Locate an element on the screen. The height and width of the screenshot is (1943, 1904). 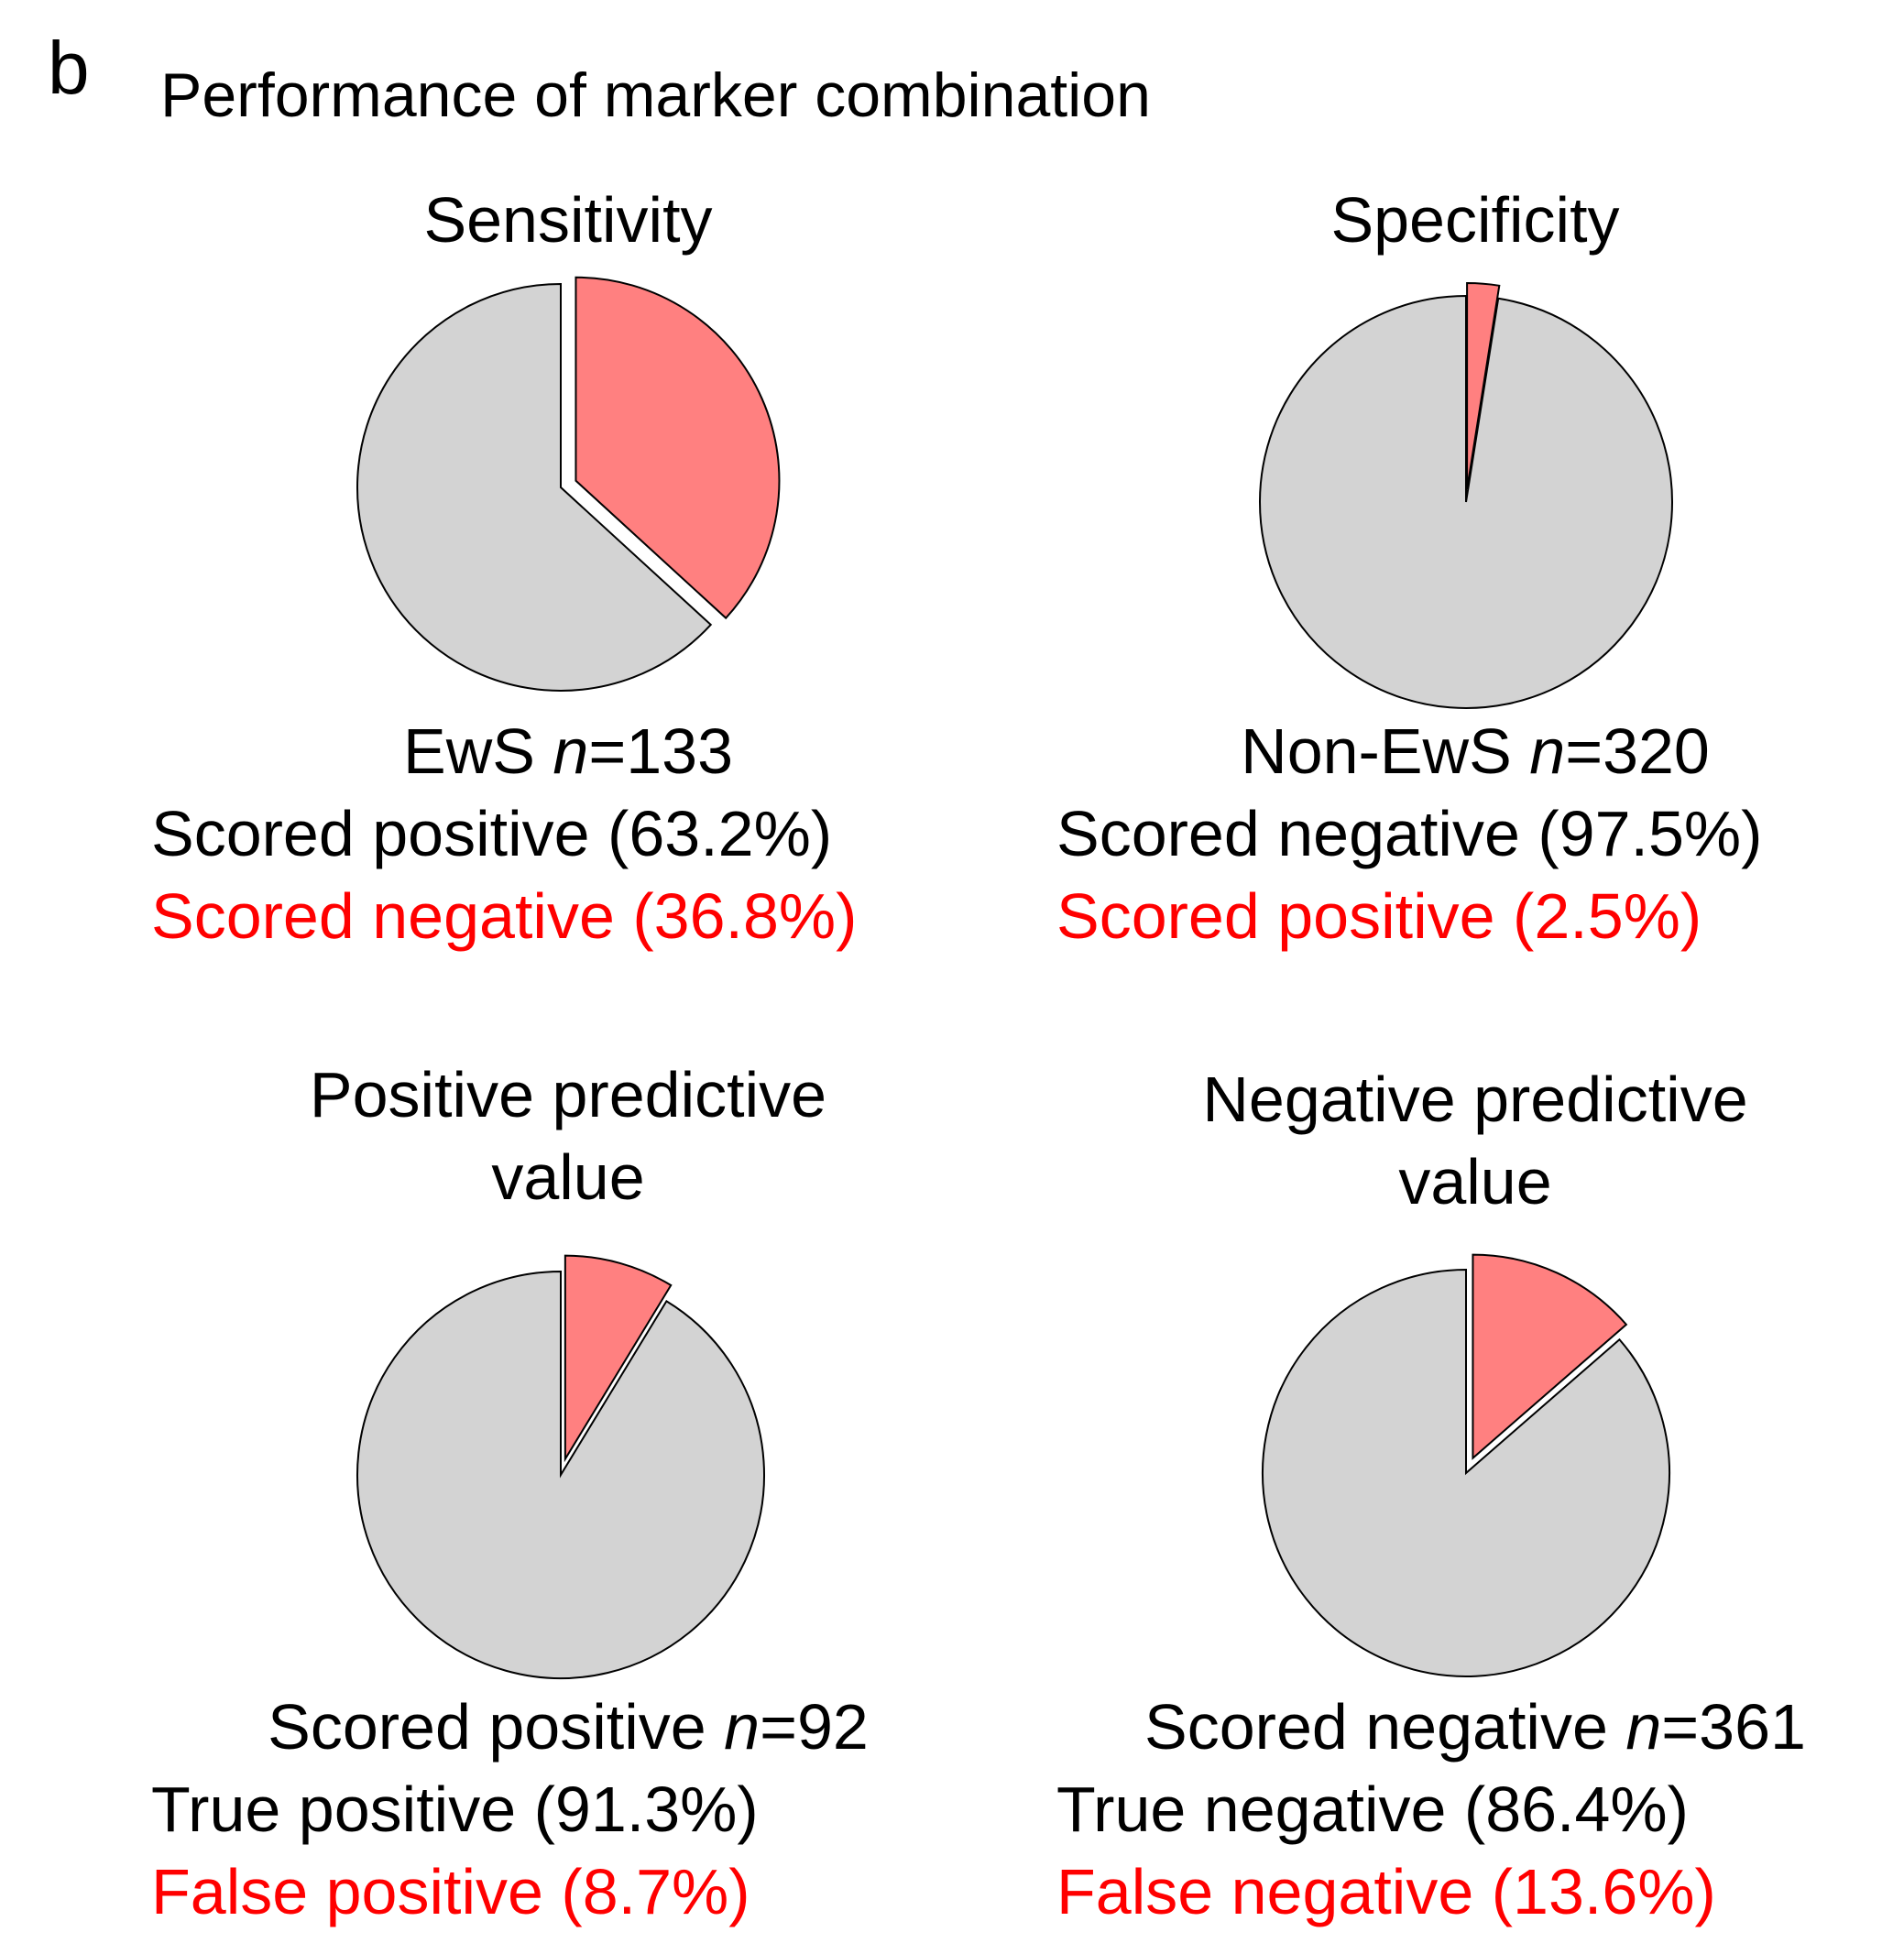
chart-title-npv-line-2: value is located at coordinates (1475, 1181).